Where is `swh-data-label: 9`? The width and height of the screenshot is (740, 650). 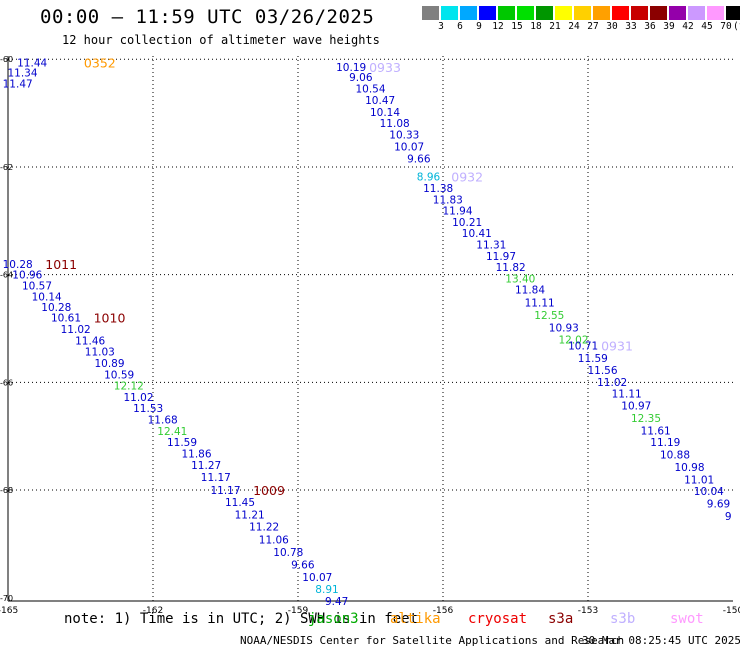 swh-data-label: 9 is located at coordinates (728, 517).